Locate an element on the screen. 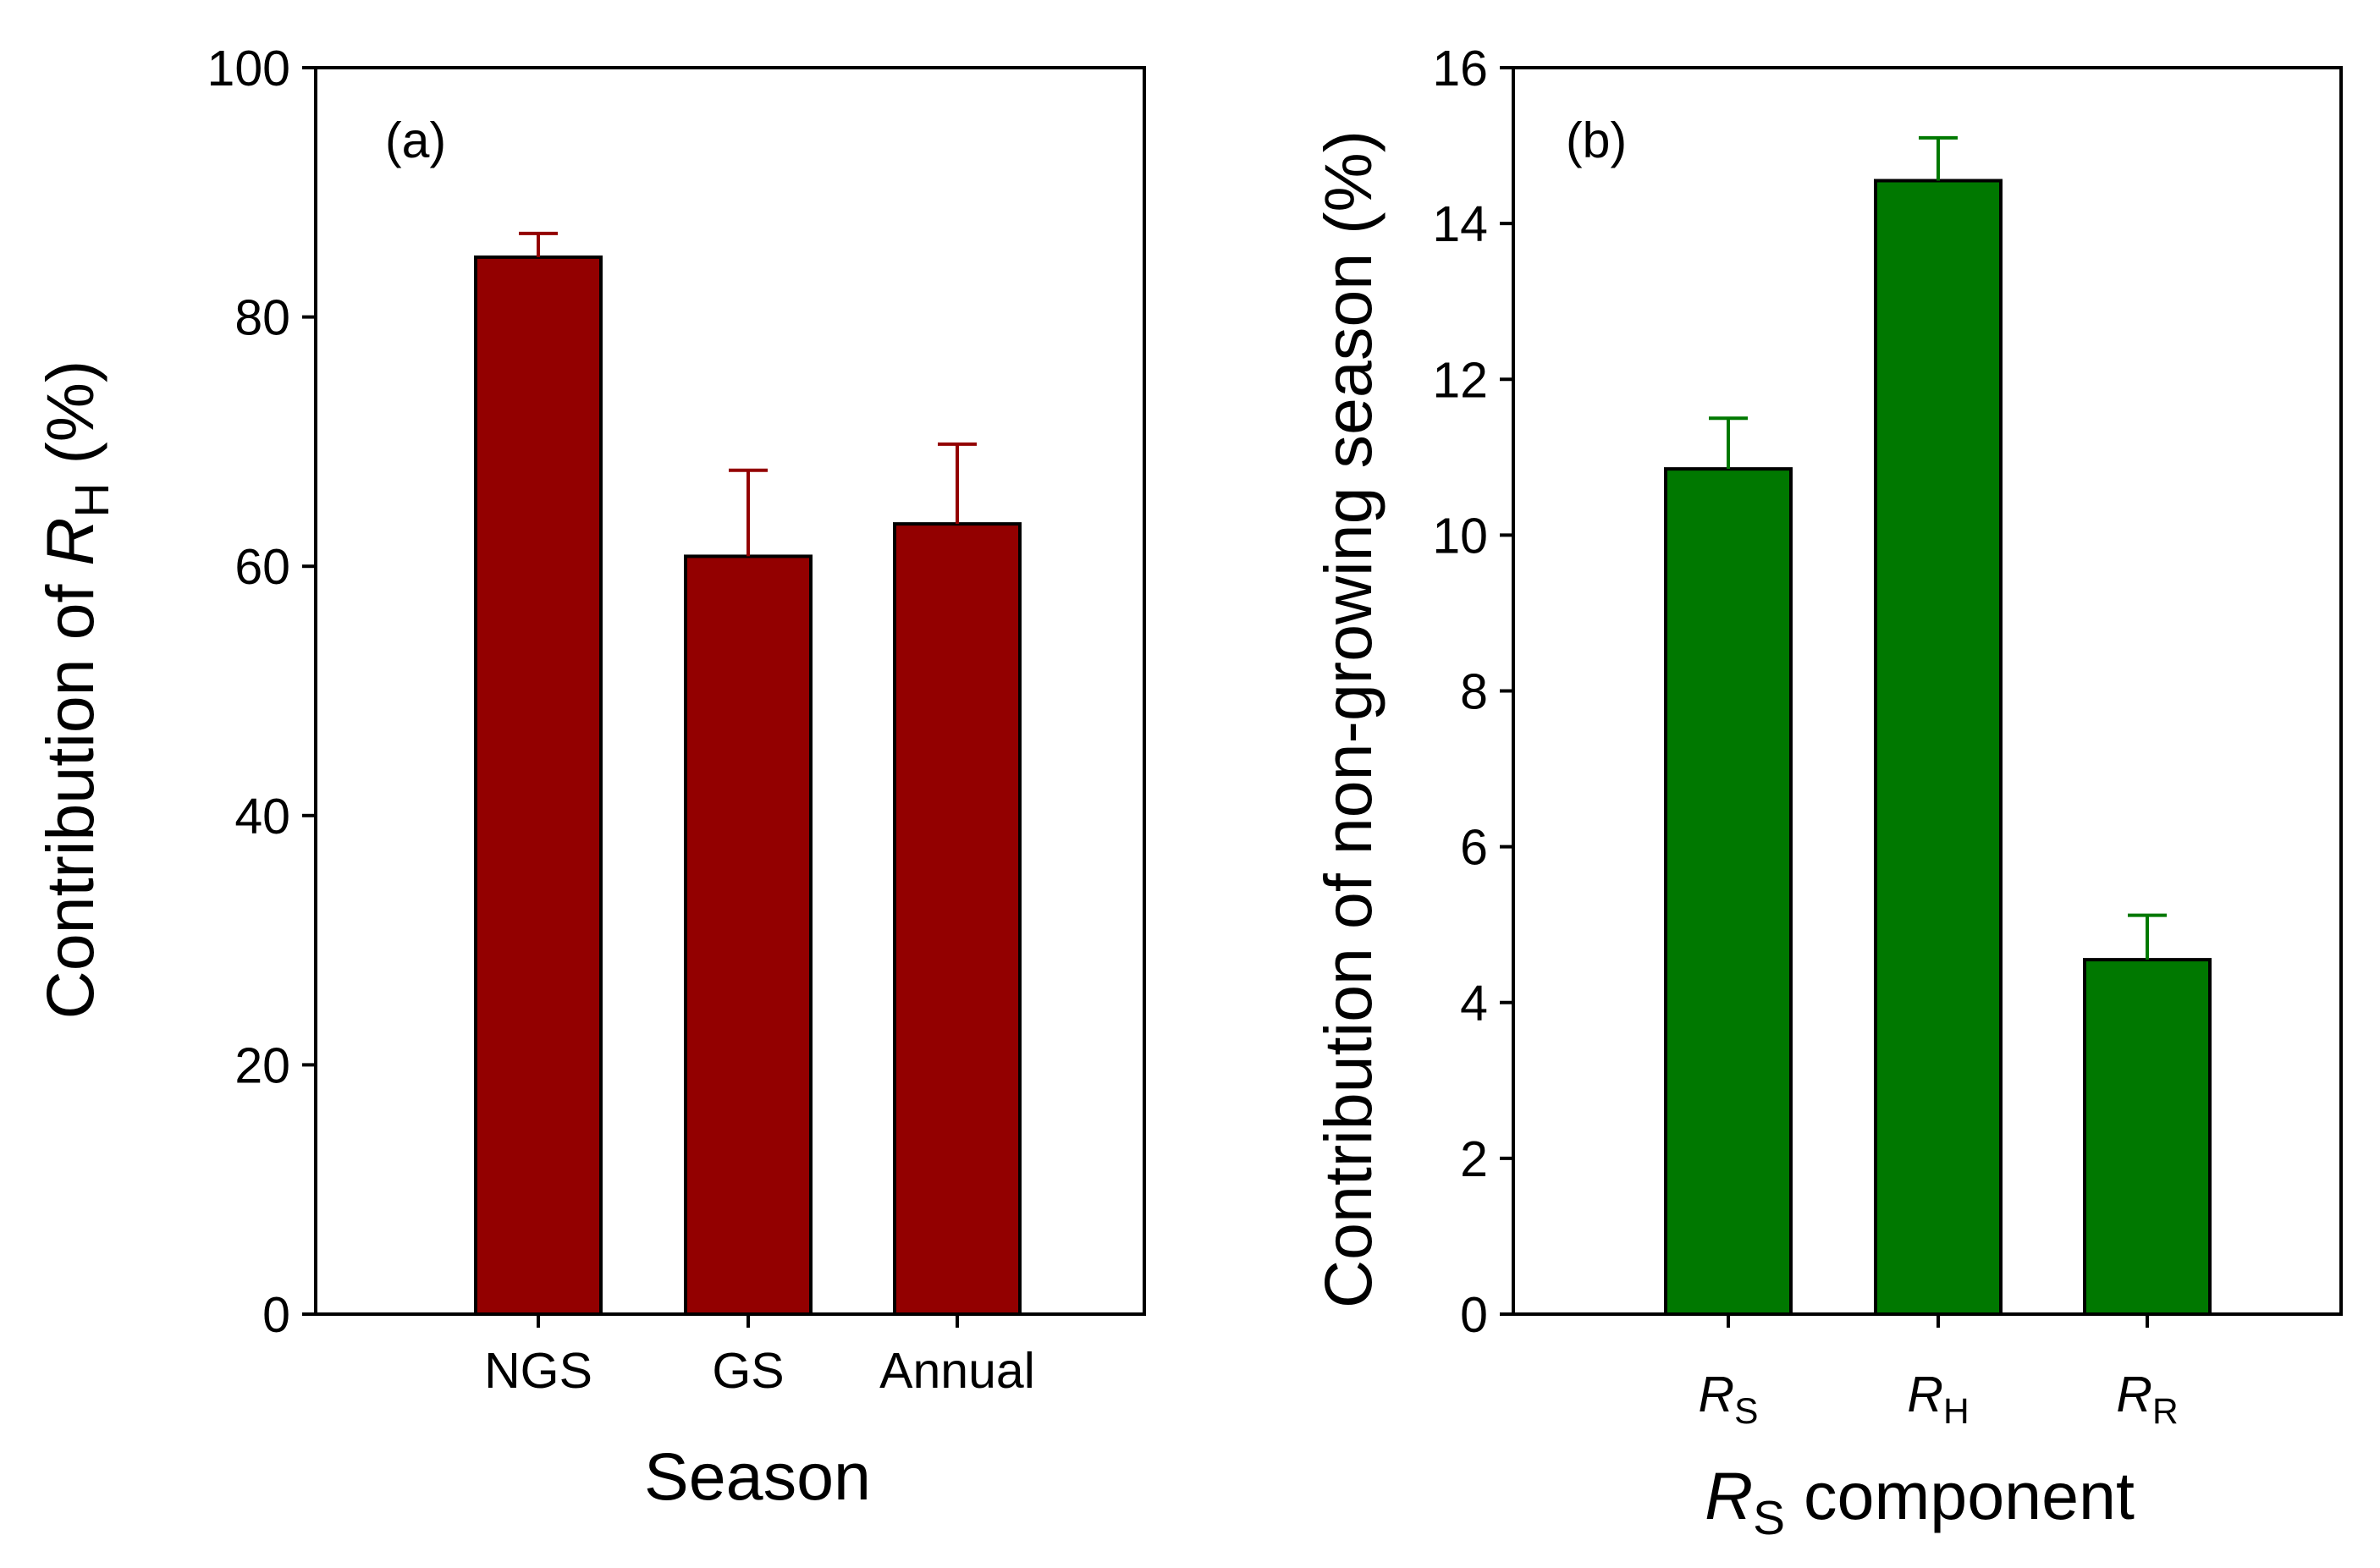 The height and width of the screenshot is (1568, 2380). x-tick-label: RH is located at coordinates (1938, 1399).